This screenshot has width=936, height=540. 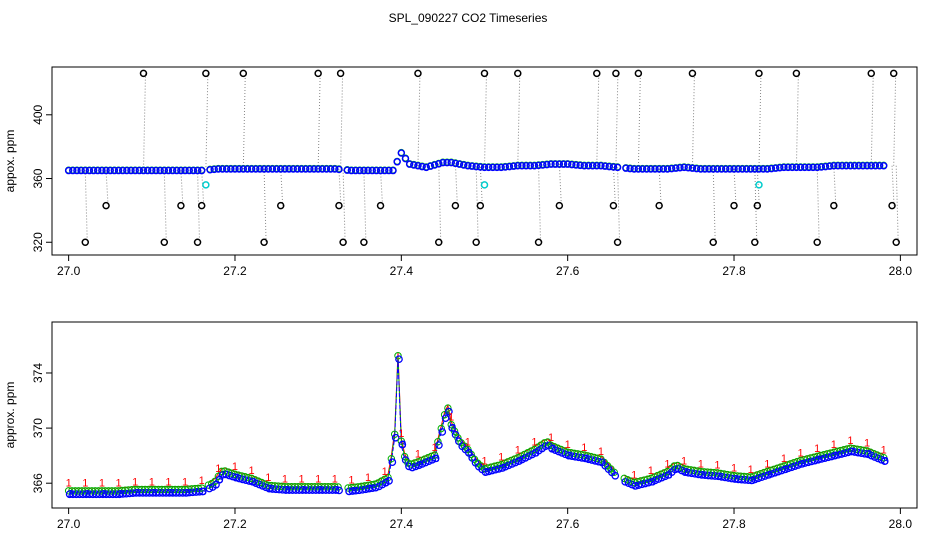 What do you see at coordinates (10, 161) in the screenshot?
I see `top-panel-y-axis-label: appox. ppm` at bounding box center [10, 161].